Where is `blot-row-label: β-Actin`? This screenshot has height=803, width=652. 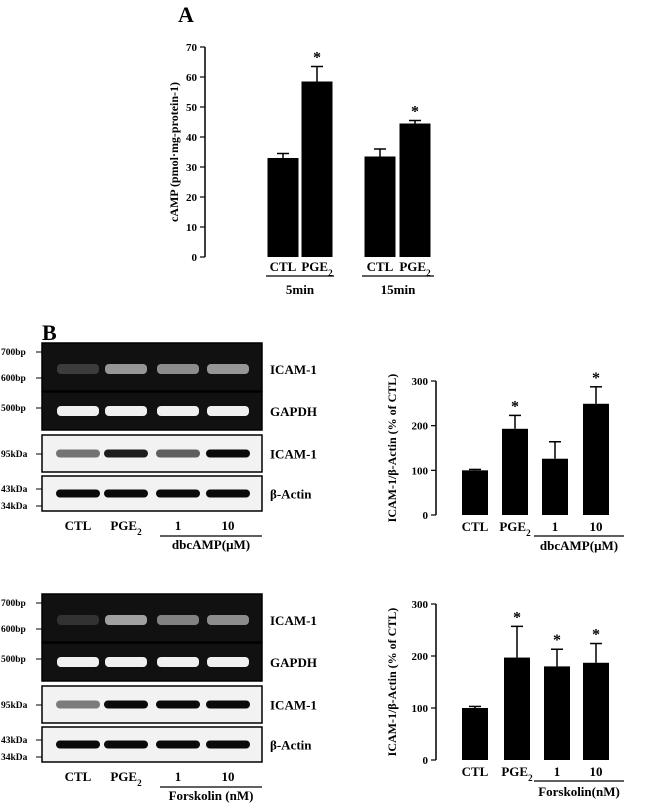
blot-row-label: β-Actin is located at coordinates (291, 494).